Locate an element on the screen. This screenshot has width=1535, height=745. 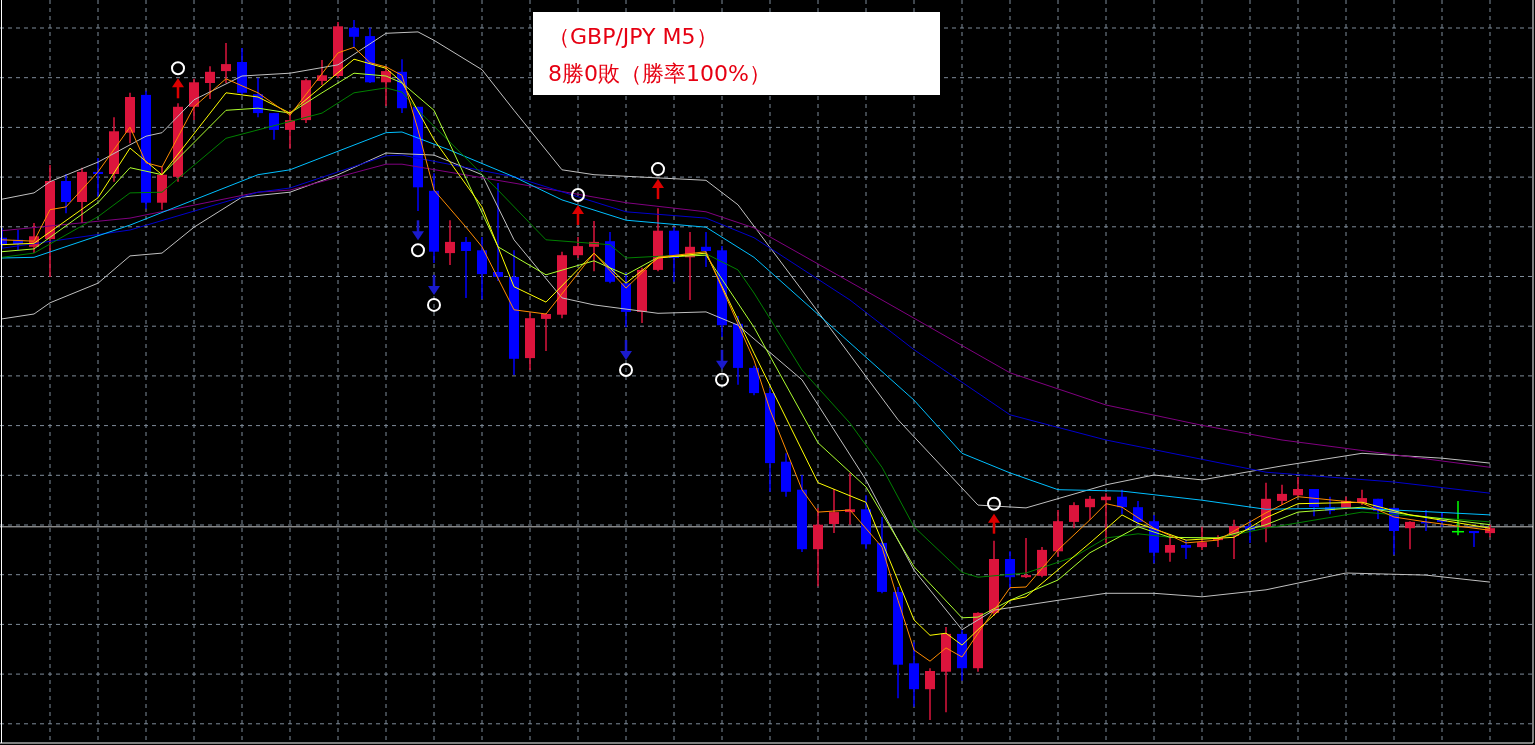
text: 8勝0敗（勝率100%） is located at coordinates (659, 73).